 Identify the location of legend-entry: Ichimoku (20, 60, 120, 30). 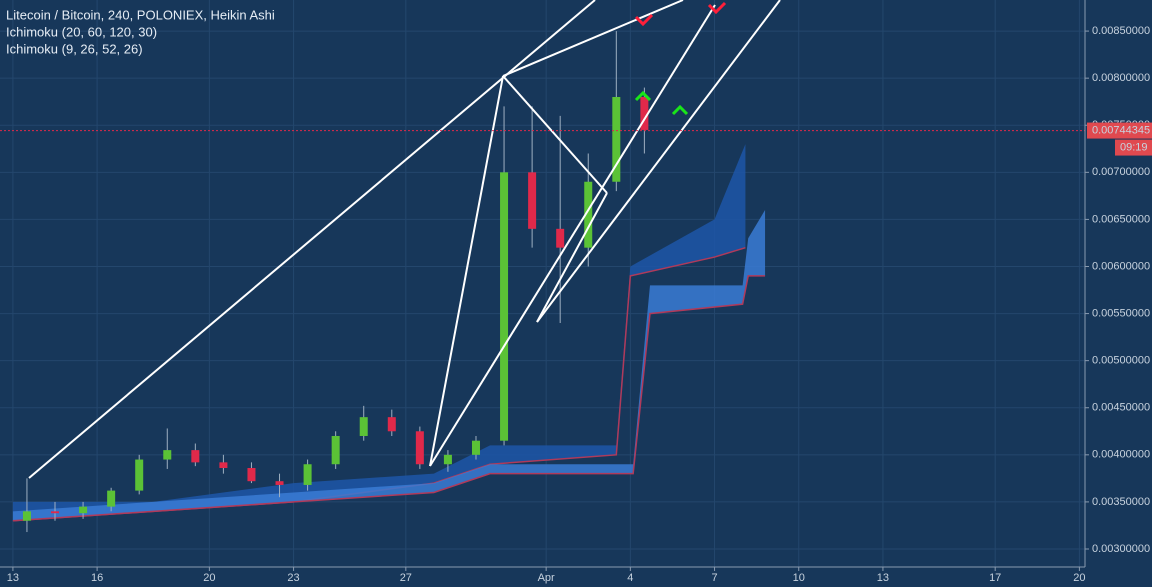
(81, 31).